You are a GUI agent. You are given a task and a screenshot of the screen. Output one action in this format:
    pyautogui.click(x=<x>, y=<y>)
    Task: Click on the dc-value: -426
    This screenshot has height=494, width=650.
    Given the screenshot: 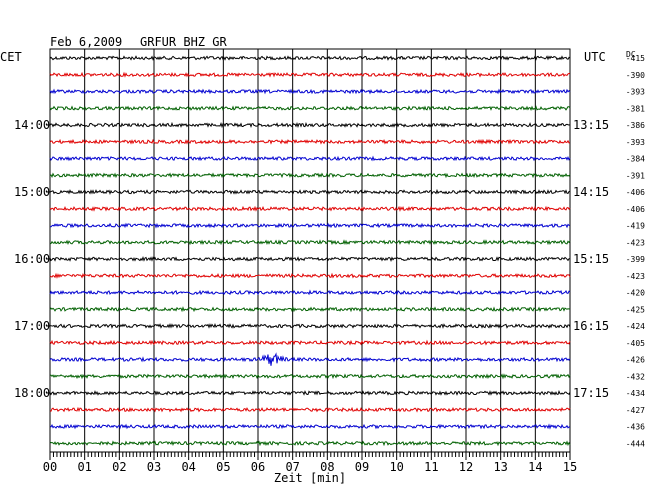 What is the action you would take?
    pyautogui.click(x=635, y=360)
    